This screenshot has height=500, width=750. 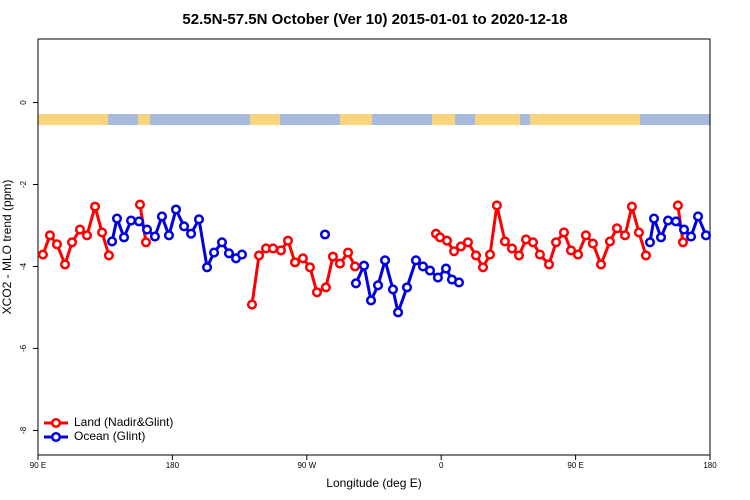 What do you see at coordinates (23, 348) in the screenshot?
I see `y-tick-label: -6` at bounding box center [23, 348].